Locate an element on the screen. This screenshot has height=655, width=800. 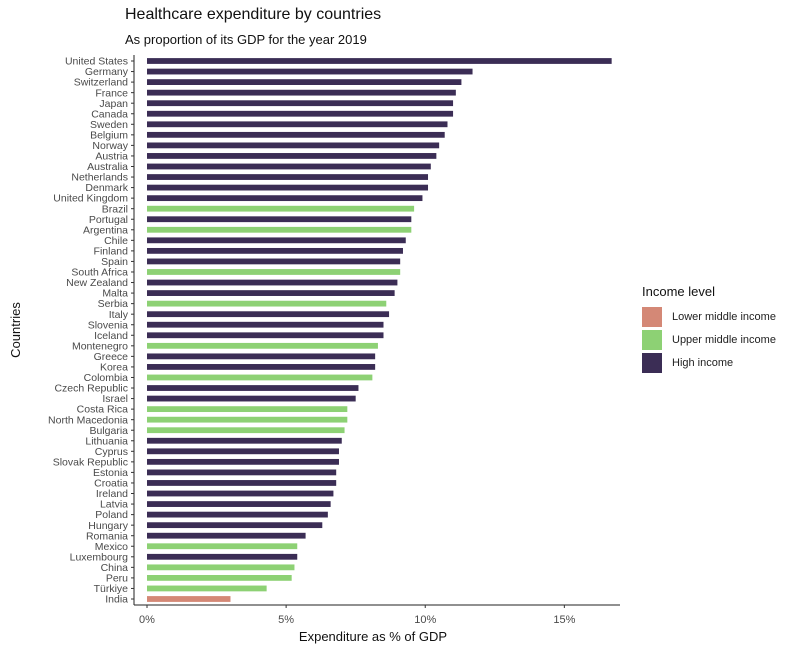
bar-montenegro is located at coordinates (262, 345).